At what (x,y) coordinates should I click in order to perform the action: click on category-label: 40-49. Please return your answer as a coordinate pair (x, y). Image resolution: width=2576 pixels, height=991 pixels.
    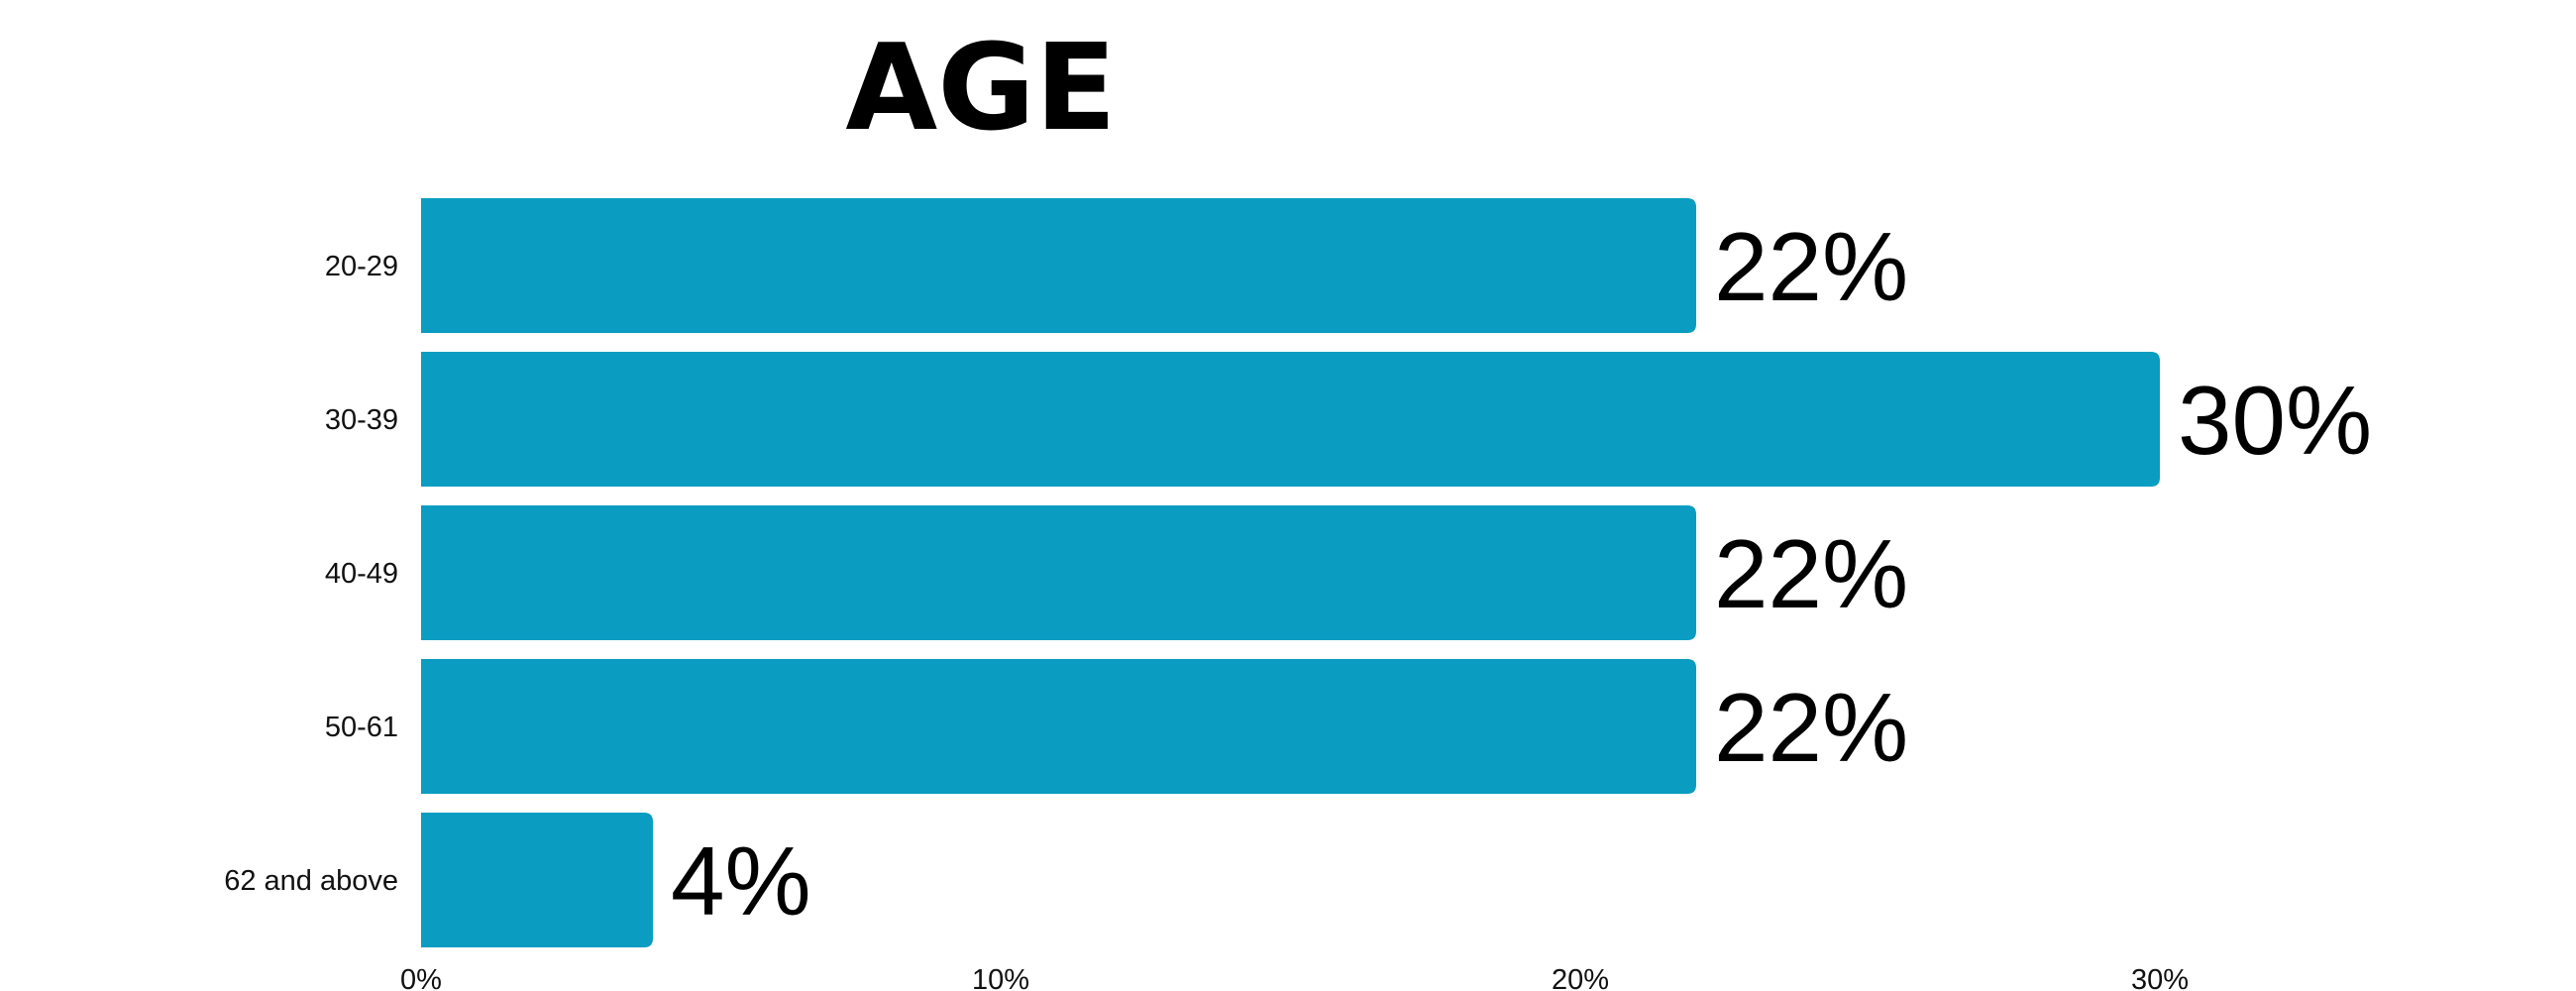
    Looking at the image, I should click on (361, 574).